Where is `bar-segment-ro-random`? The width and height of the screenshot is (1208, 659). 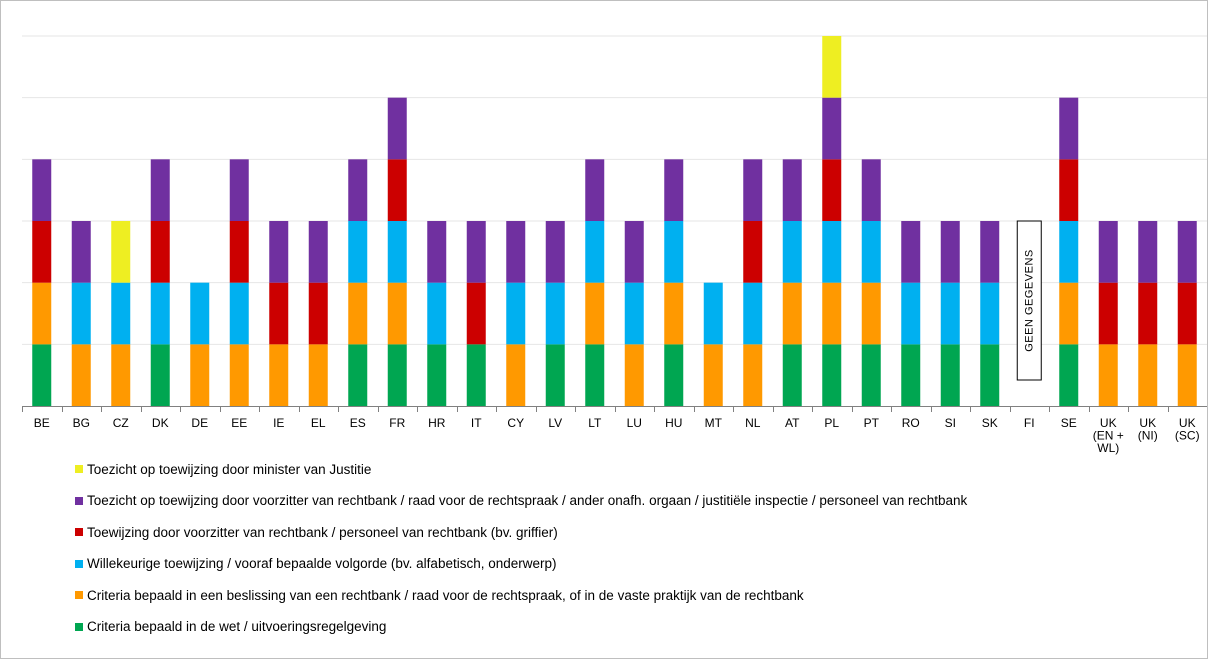
bar-segment-ro-random is located at coordinates (911, 313).